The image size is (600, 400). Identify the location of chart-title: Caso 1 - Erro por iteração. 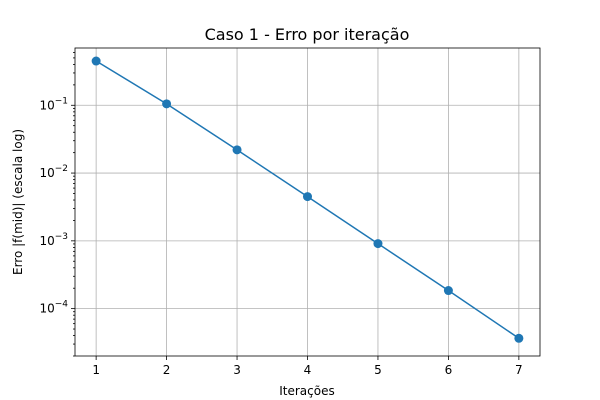
(307, 34).